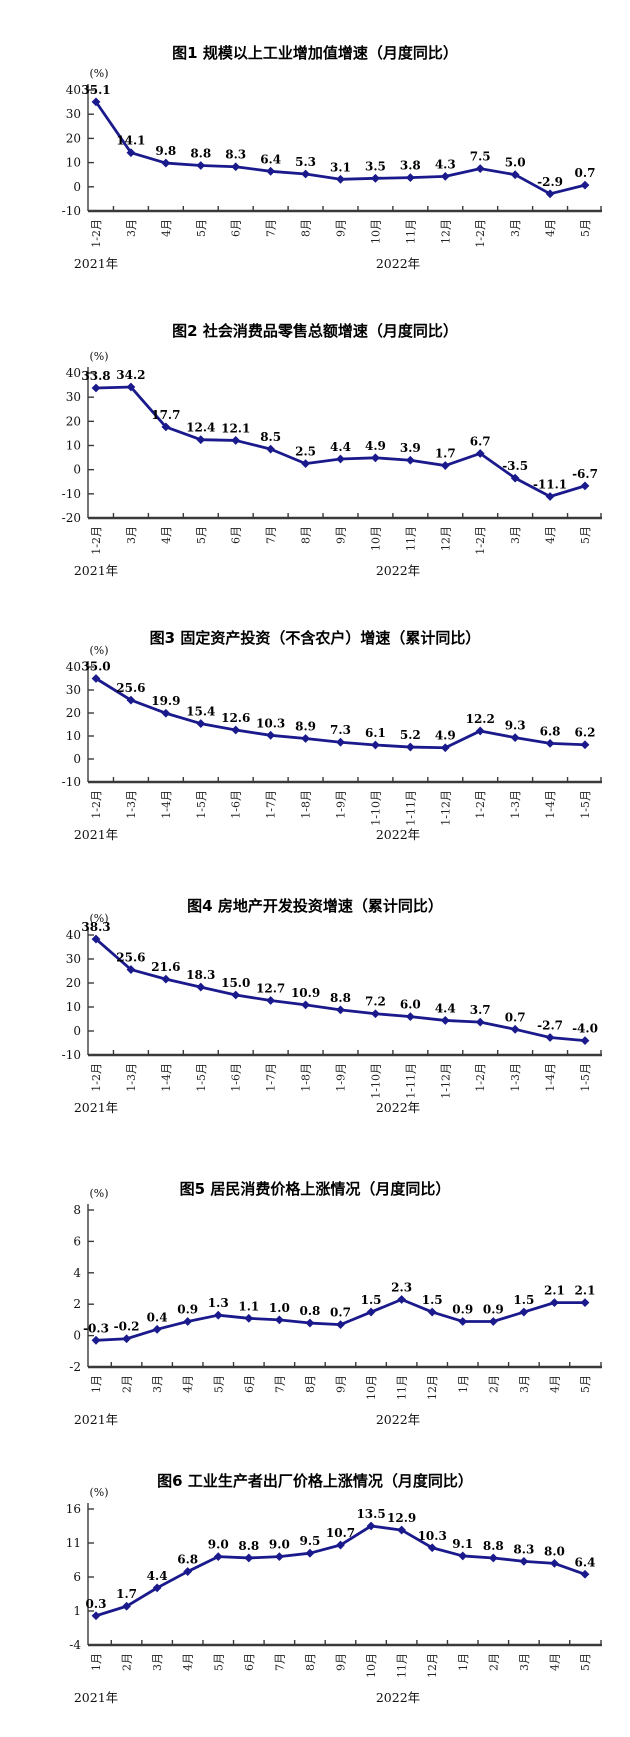 The width and height of the screenshot is (630, 1737). I want to click on chart-title: 图5 居民消费价格上涨情况（月度同比）, so click(315, 1189).